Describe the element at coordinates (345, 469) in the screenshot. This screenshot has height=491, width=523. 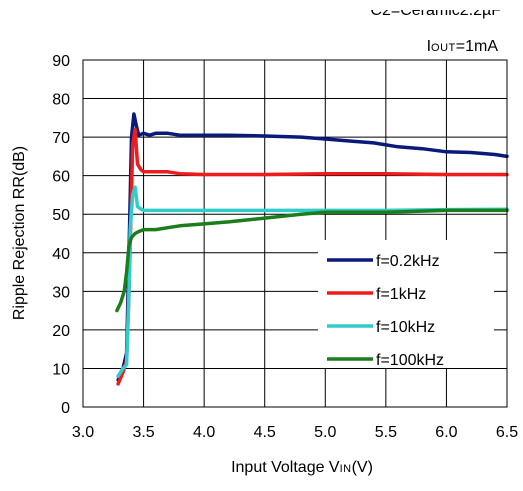
I see `x-axis-label-subscript: IN` at that location.